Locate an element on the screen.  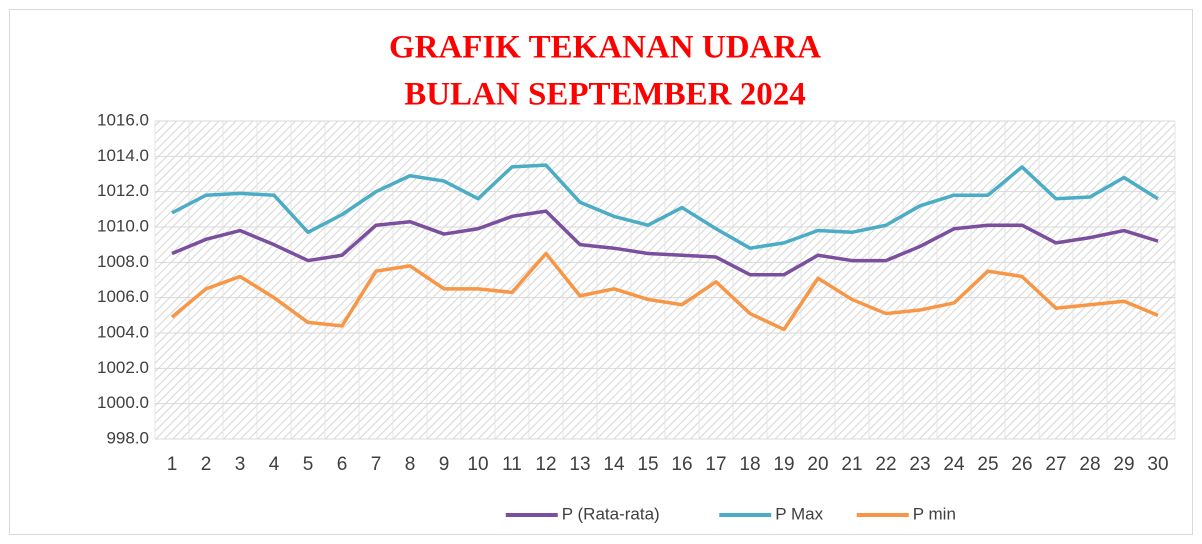
y-tick-label: 1010.0 is located at coordinates (123, 225).